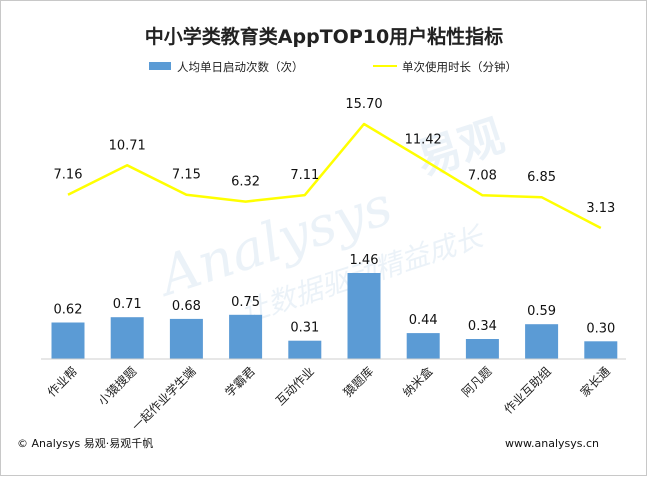 This screenshot has width=647, height=477. What do you see at coordinates (600, 328) in the screenshot?
I see `bar-value-label: 0.30` at bounding box center [600, 328].